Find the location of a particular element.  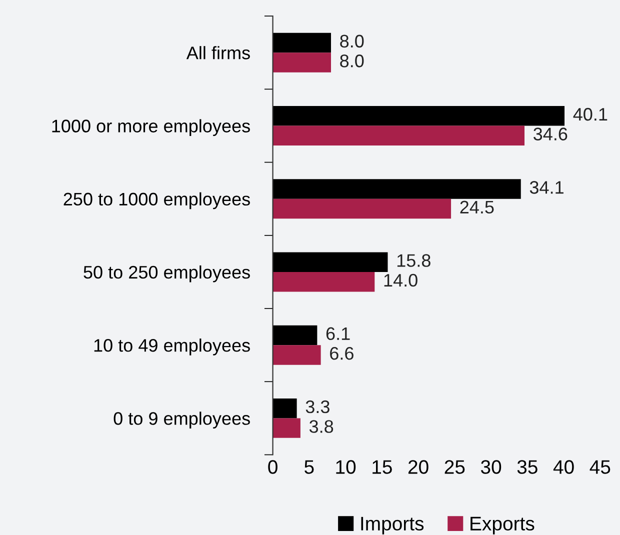

y-tick-label: 0 to 9 employees is located at coordinates (182, 420).